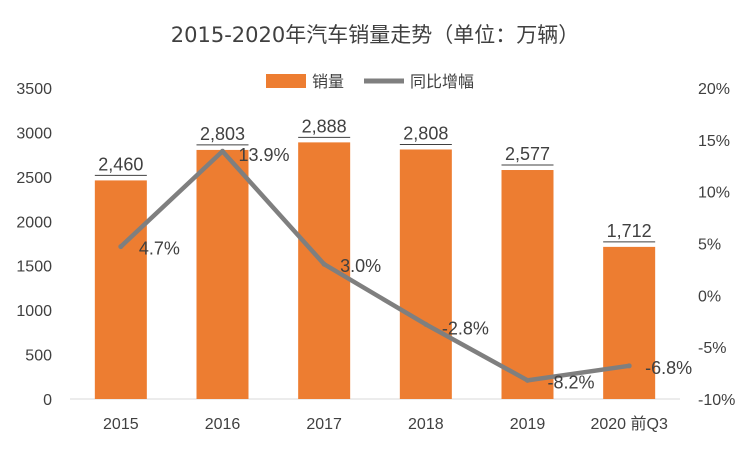 This screenshot has width=750, height=450. I want to click on right-axis: -10% -5% 0% 5% 10% 15% 20%, so click(716, 245).